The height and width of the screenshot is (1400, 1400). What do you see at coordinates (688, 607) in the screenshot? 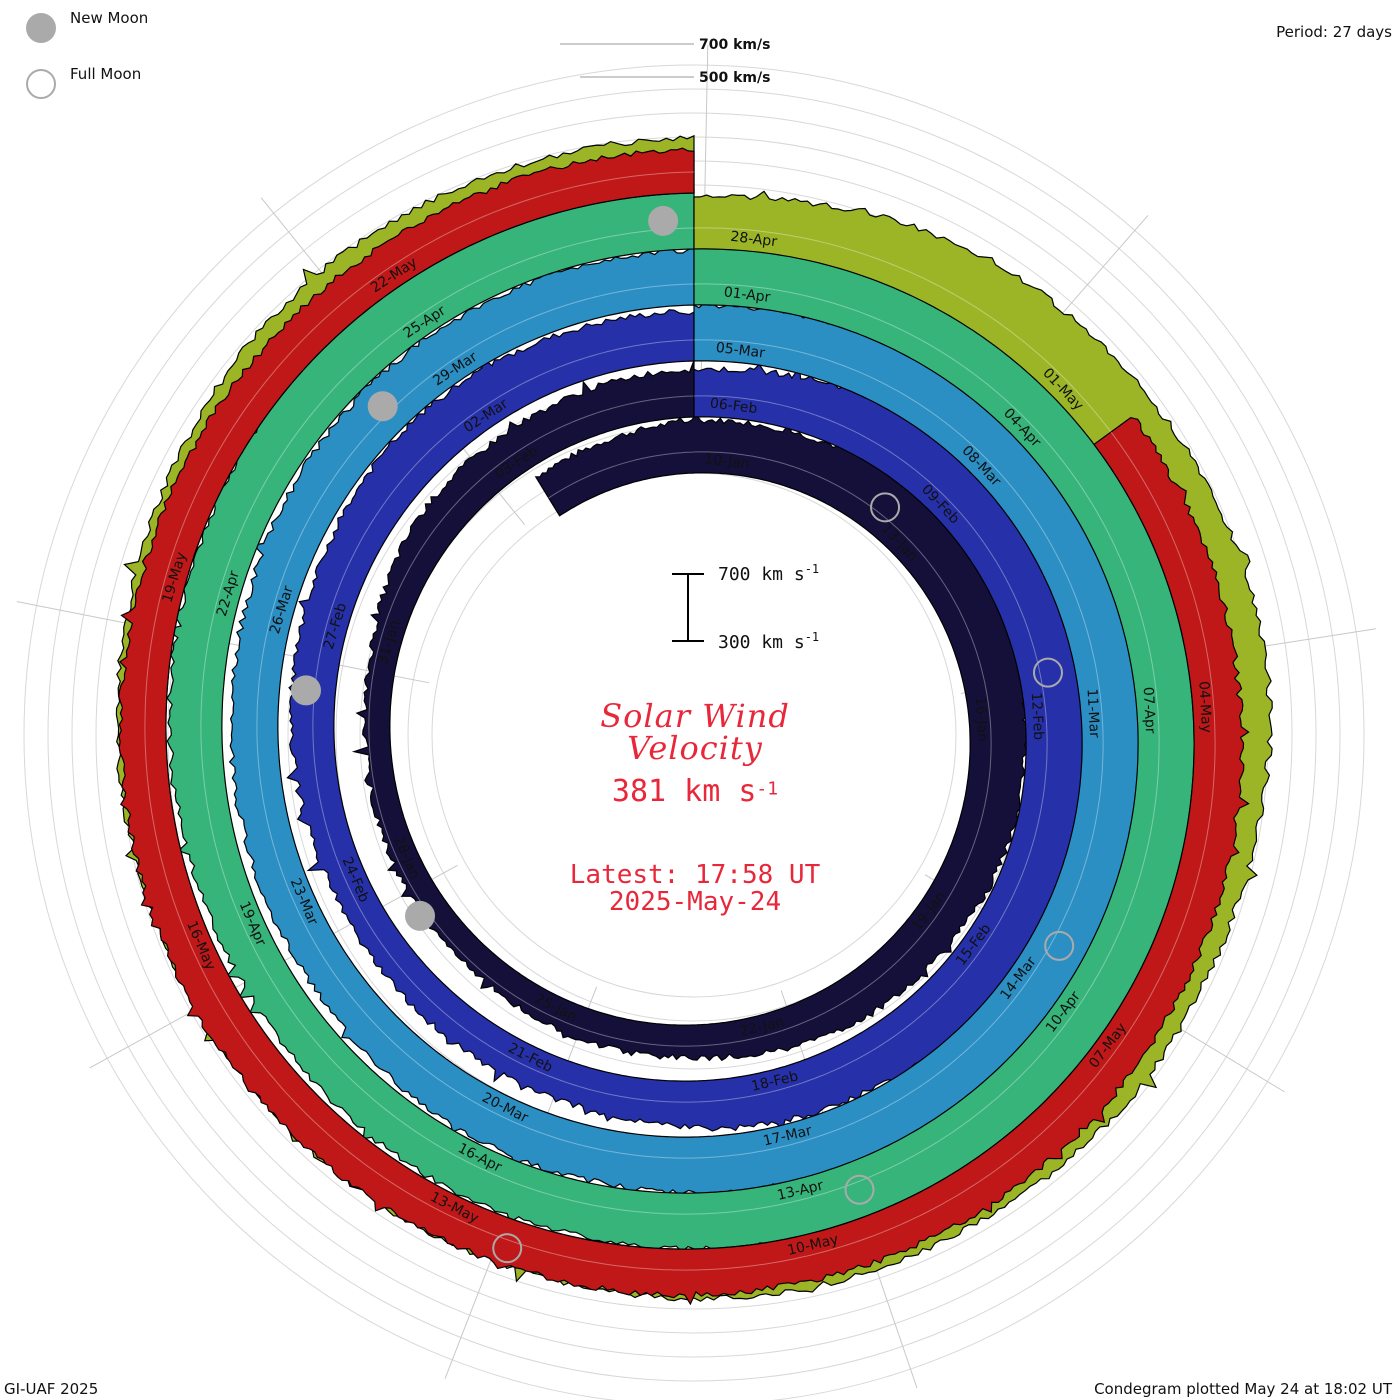
I see `scale-bar` at bounding box center [688, 607].